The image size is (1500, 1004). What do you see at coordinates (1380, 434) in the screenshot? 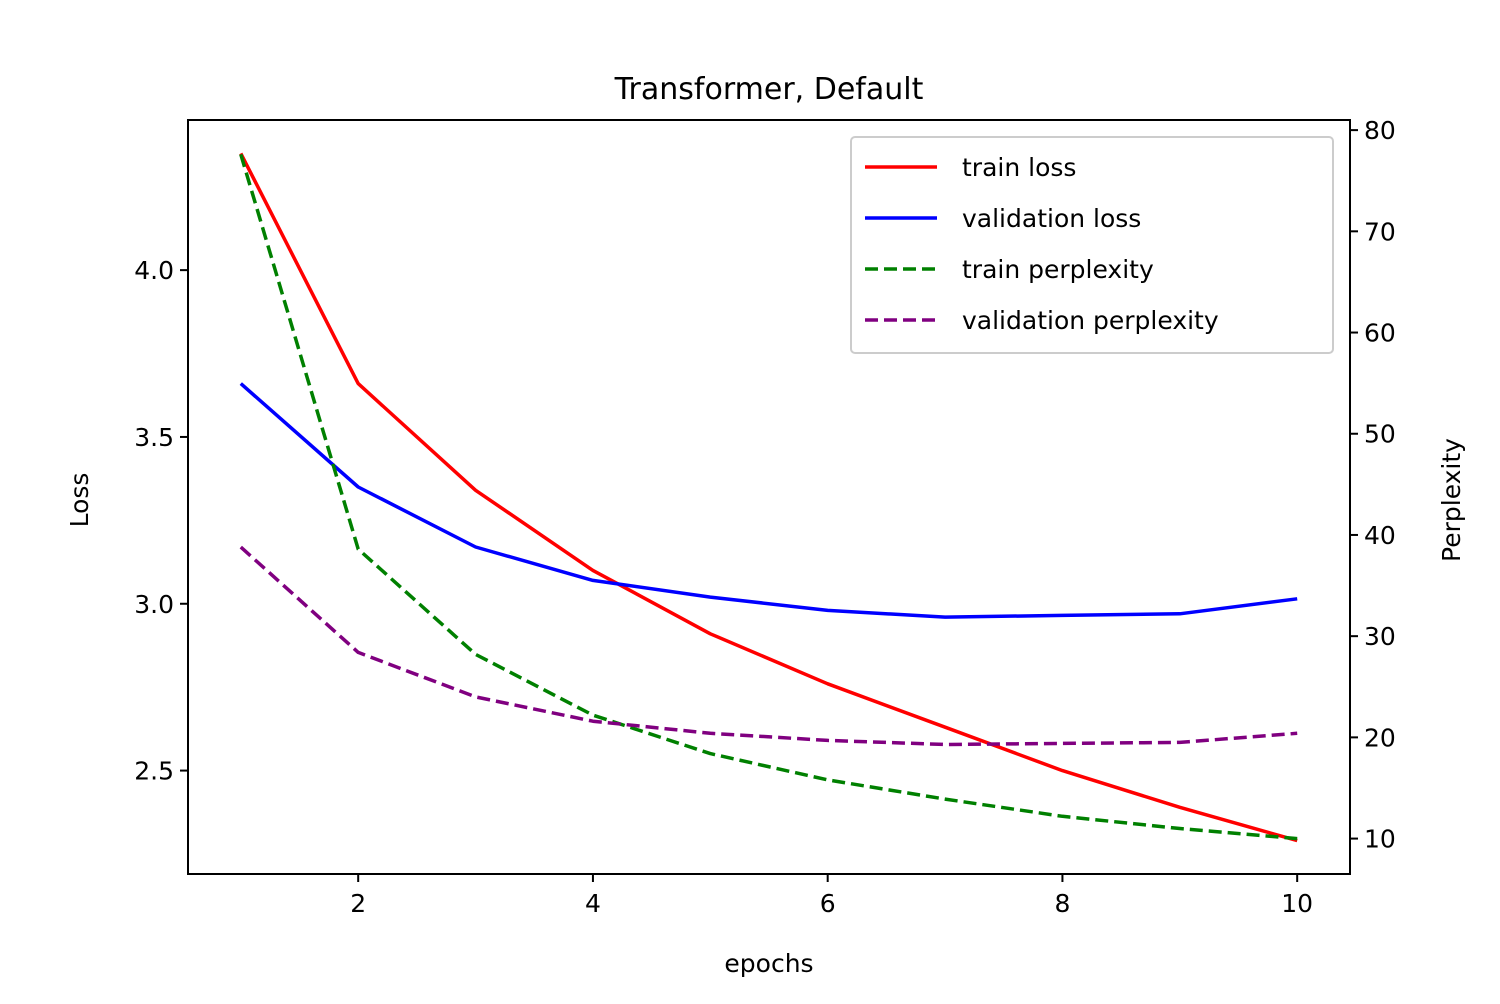
I see `y2-tick-label: 50` at bounding box center [1380, 434].